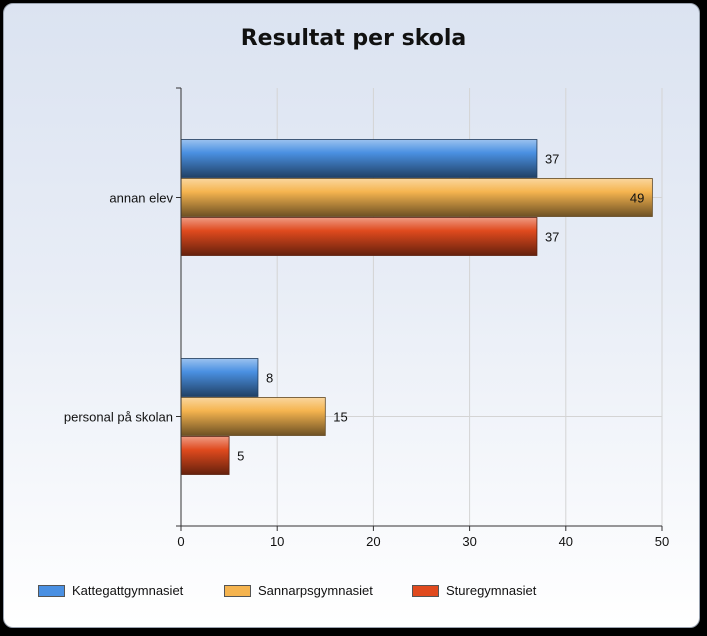 This screenshot has height=636, width=707. Describe the element at coordinates (277, 541) in the screenshot. I see `x-tick-label: 10` at that location.